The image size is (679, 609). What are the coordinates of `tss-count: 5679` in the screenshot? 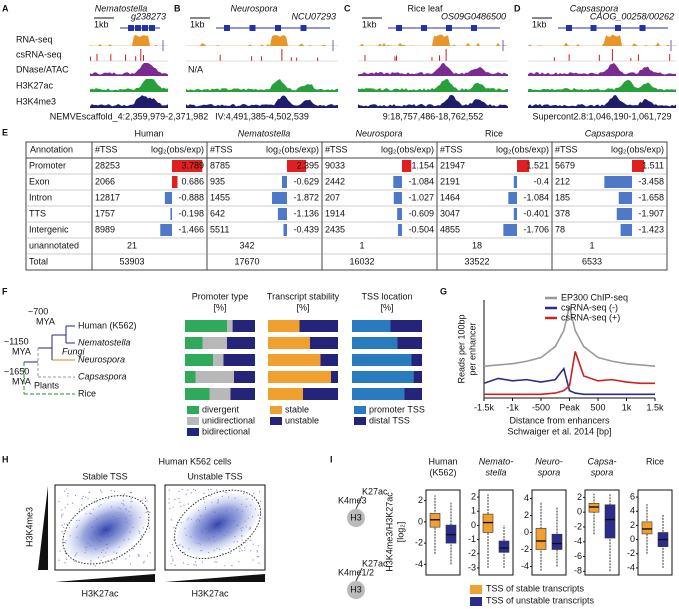 It's located at (565, 165).